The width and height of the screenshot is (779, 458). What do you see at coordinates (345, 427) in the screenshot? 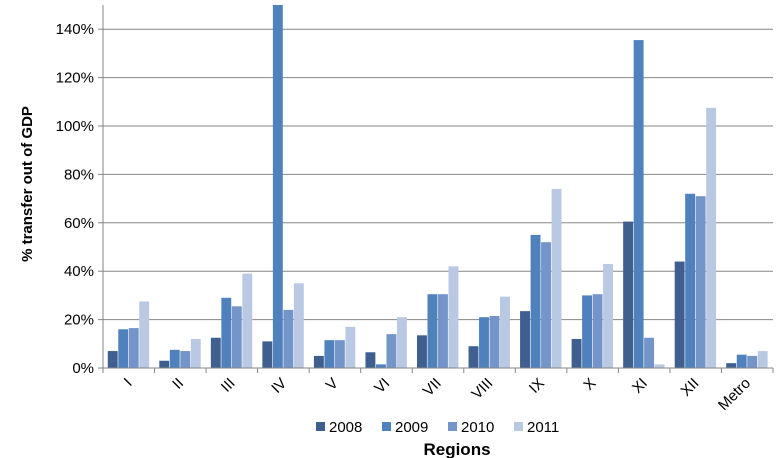
I see `legend-label-2008: 2008` at bounding box center [345, 427].